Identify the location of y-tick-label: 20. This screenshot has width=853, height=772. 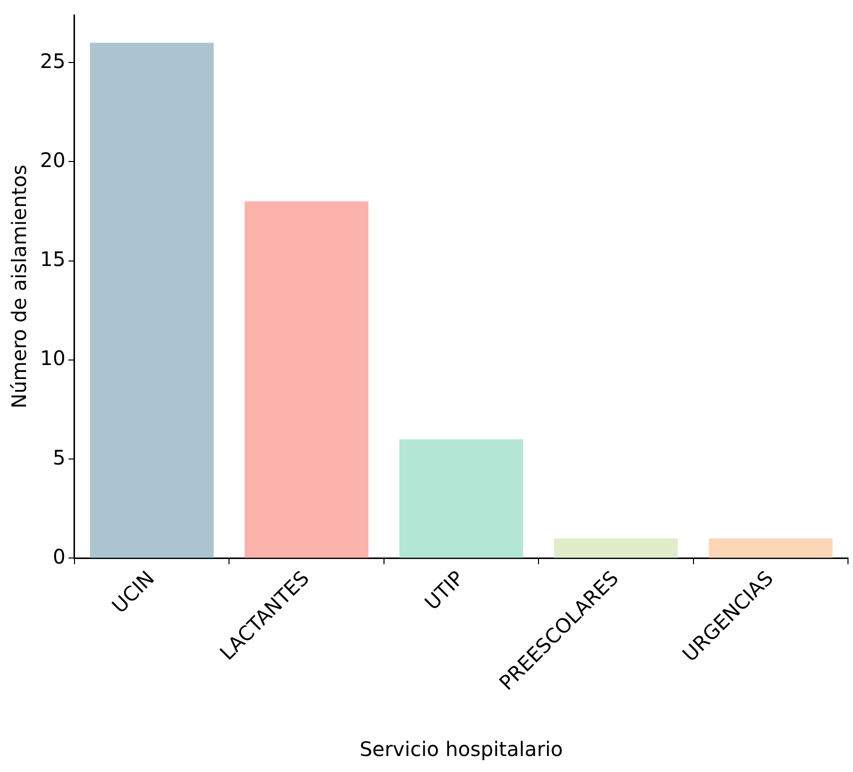
(53, 160).